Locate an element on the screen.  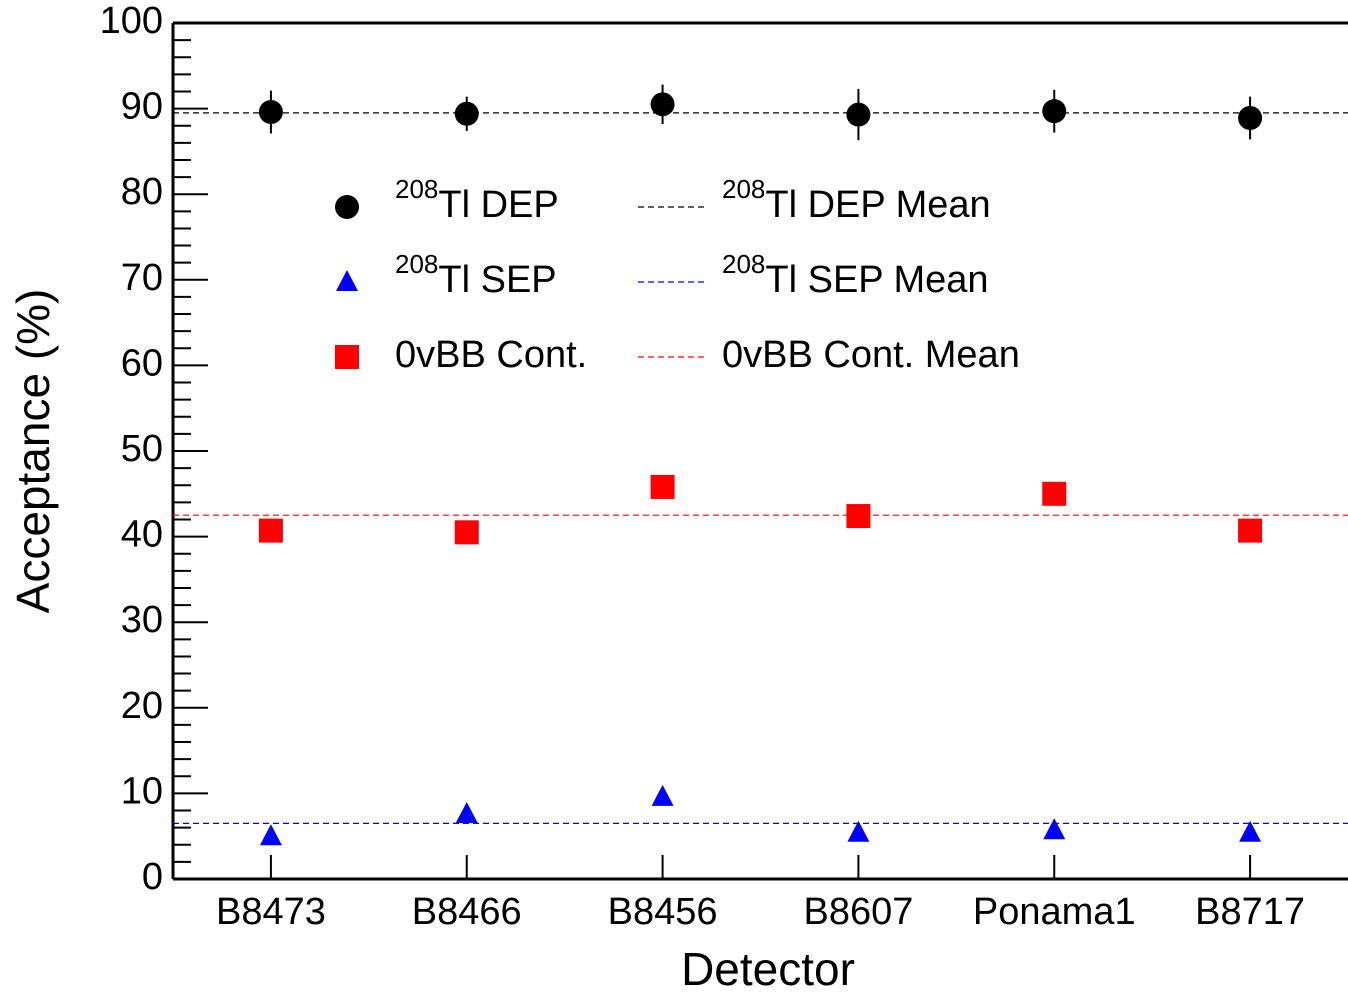
legend-text: 0vBB Cont. is located at coordinates (491, 355).